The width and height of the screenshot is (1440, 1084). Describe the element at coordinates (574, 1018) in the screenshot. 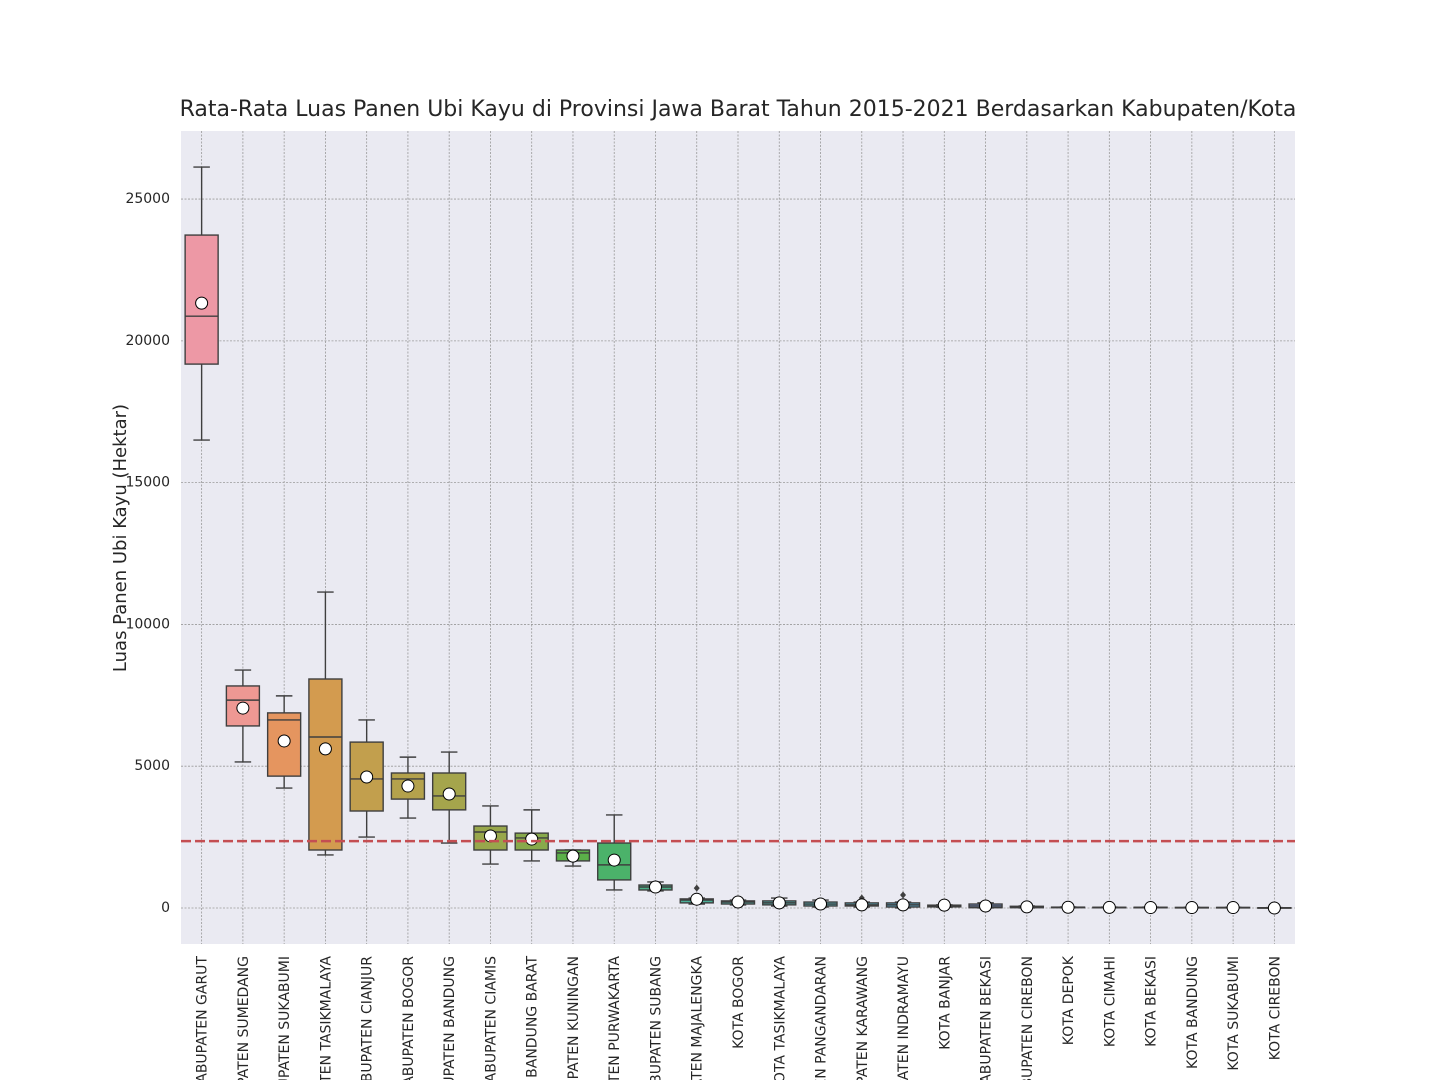

I see `x-tick-label: KABUPATEN KUNINGAN` at that location.